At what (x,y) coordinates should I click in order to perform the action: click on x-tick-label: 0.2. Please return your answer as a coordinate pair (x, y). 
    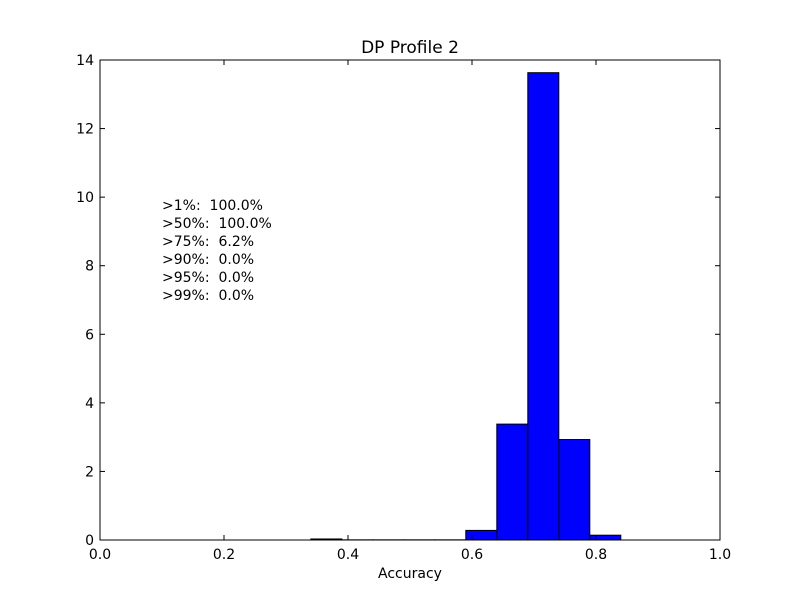
    Looking at the image, I should click on (224, 555).